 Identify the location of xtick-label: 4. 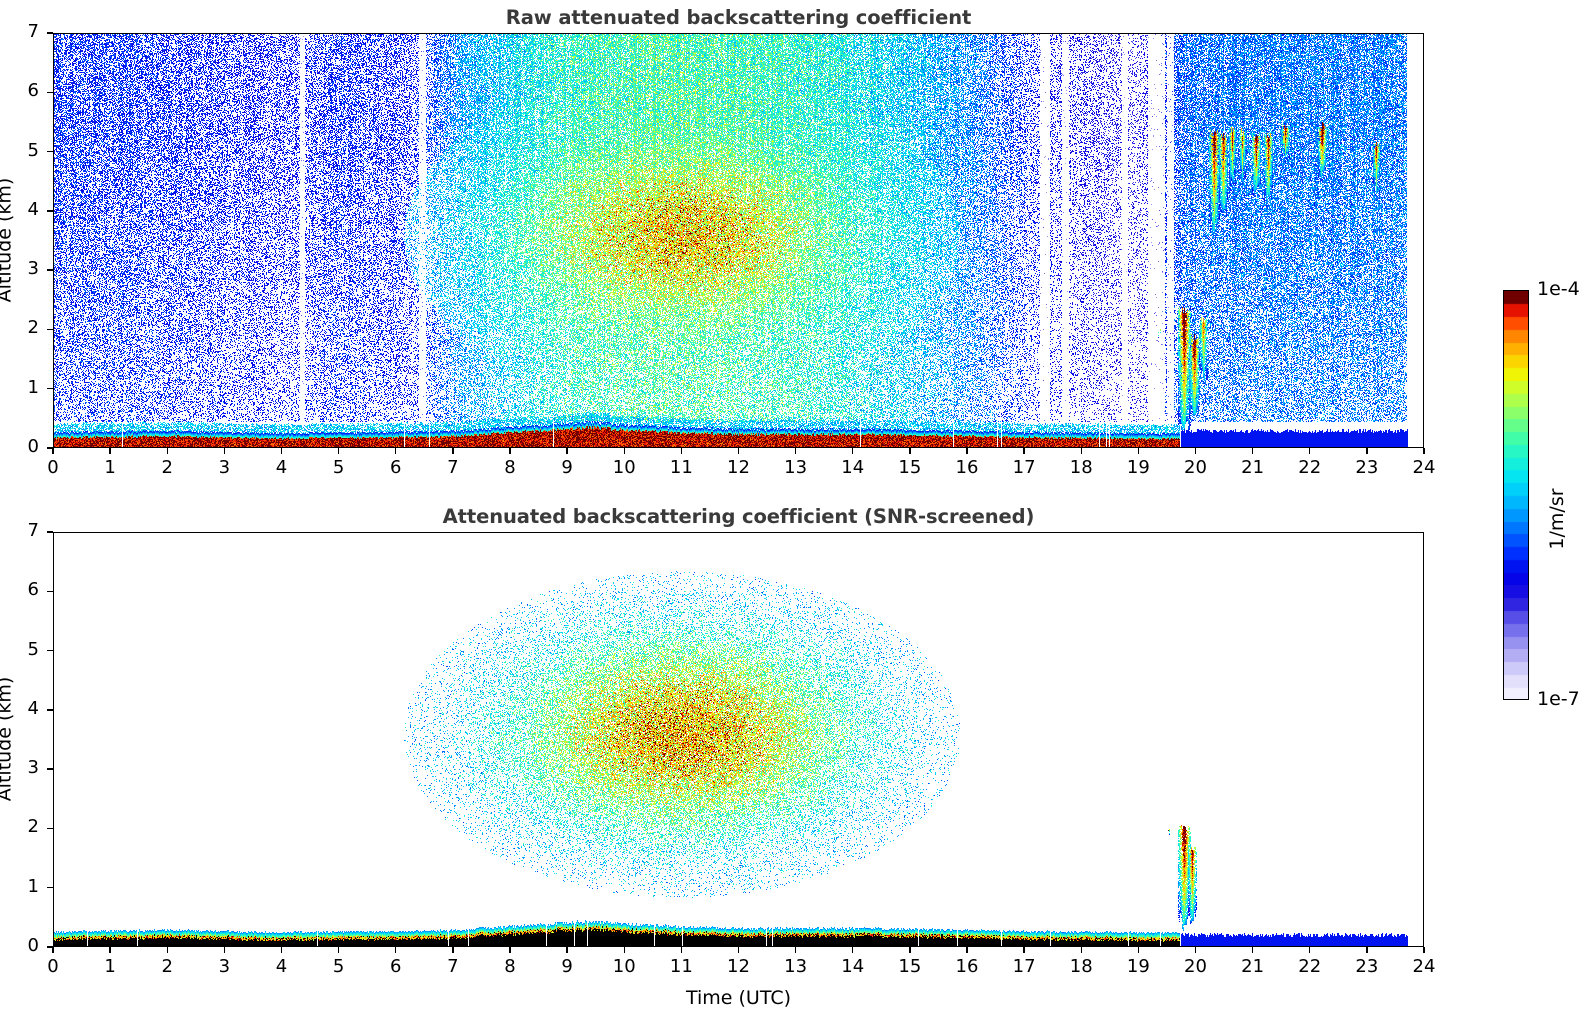
(281, 966).